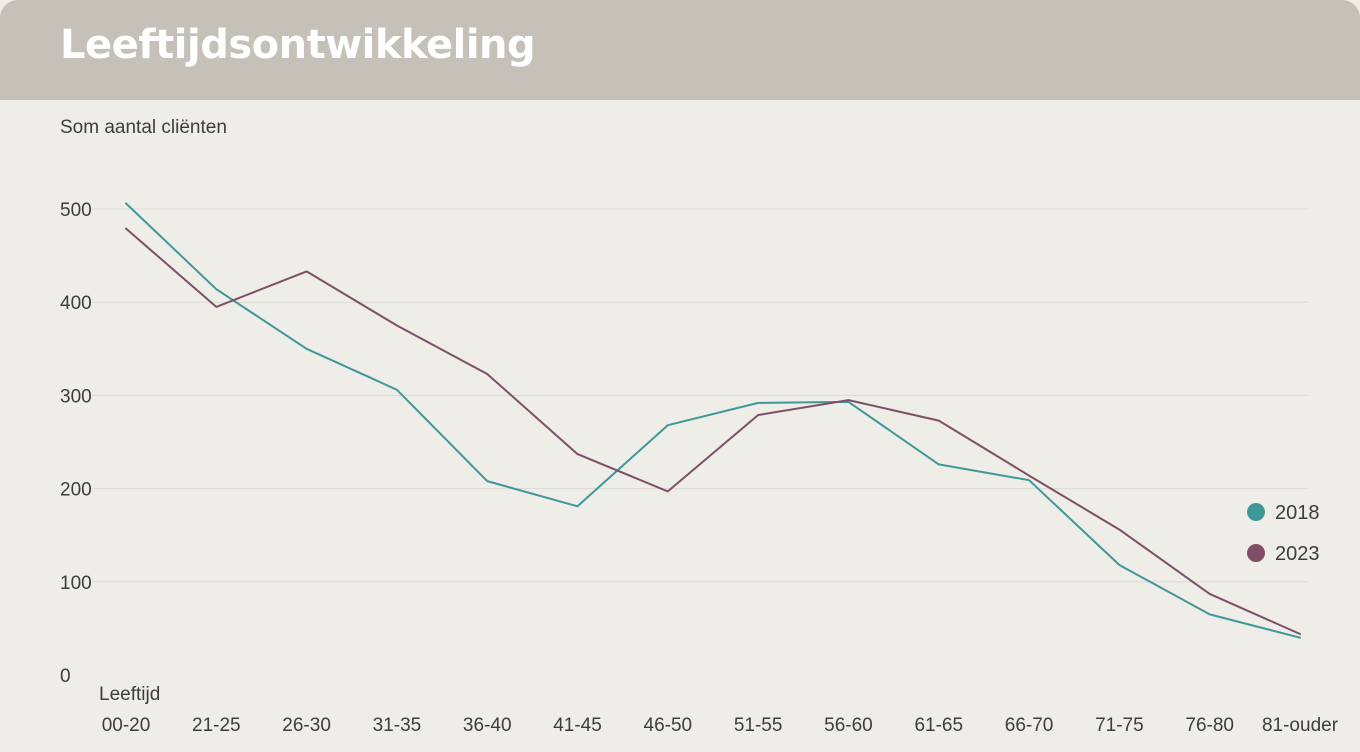 This screenshot has height=752, width=1360. I want to click on chart-title: Leeftijdsontwikkeling, so click(298, 45).